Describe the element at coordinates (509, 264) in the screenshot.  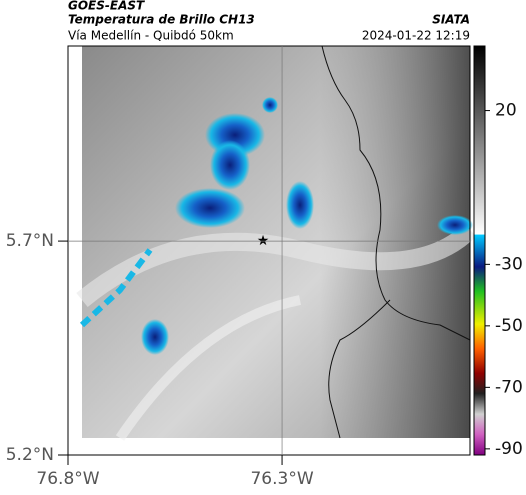
I see `colorbar-label: -30` at that location.